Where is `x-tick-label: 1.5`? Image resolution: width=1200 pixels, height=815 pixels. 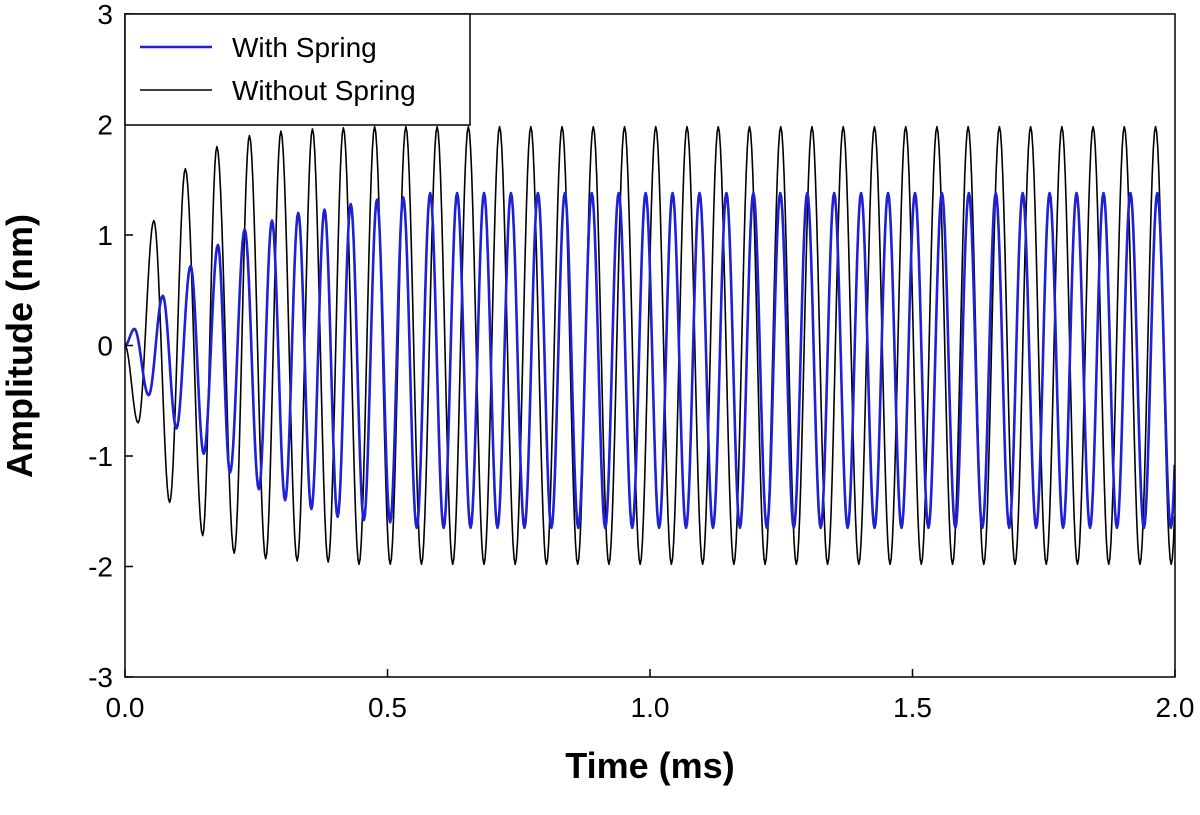
x-tick-label: 1.5 is located at coordinates (912, 707).